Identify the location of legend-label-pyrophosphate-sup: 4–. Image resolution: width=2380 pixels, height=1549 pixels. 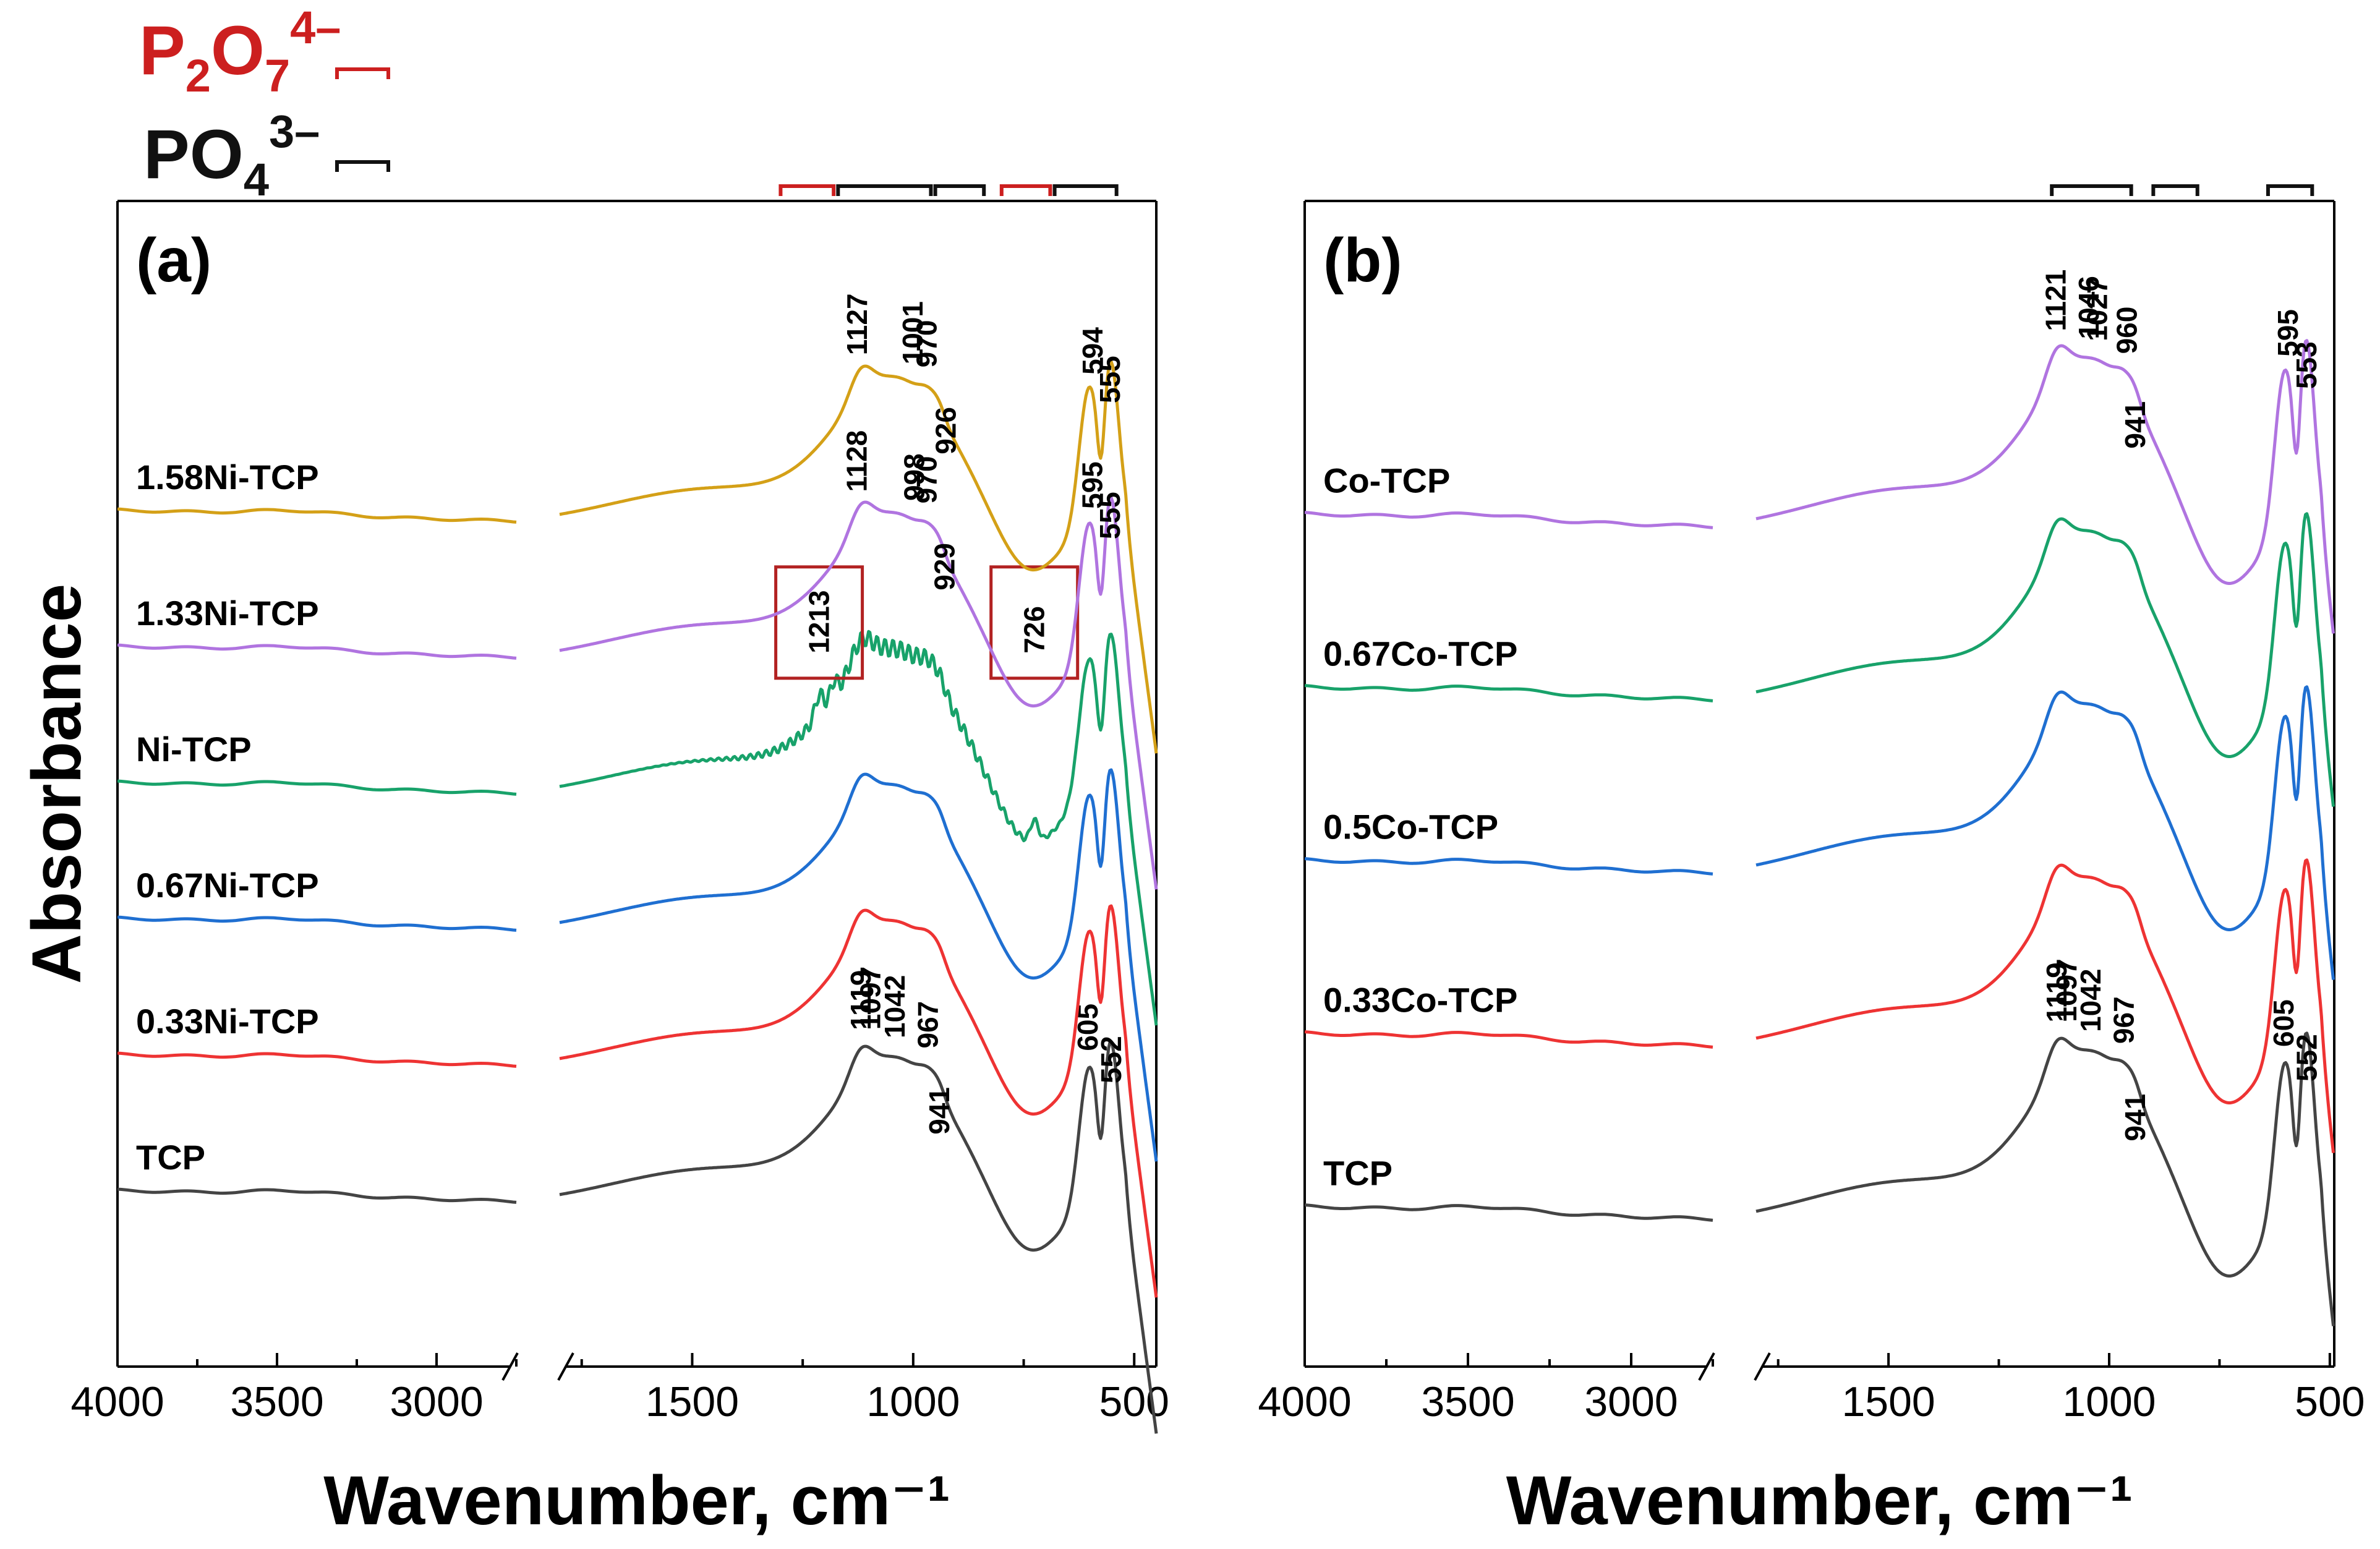
(315, 27).